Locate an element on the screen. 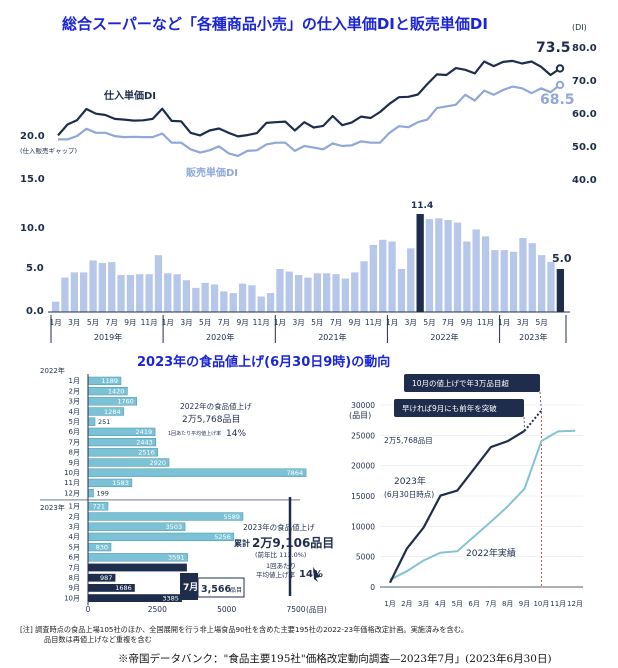  july-callout-value-box is located at coordinates (221, 587).